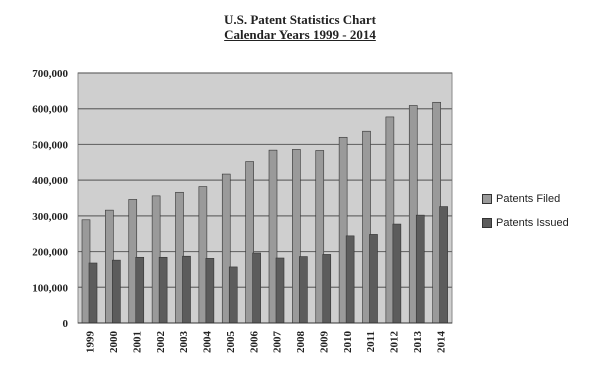 Image resolution: width=592 pixels, height=367 pixels. I want to click on x-tick-label: 2014, so click(441, 342).